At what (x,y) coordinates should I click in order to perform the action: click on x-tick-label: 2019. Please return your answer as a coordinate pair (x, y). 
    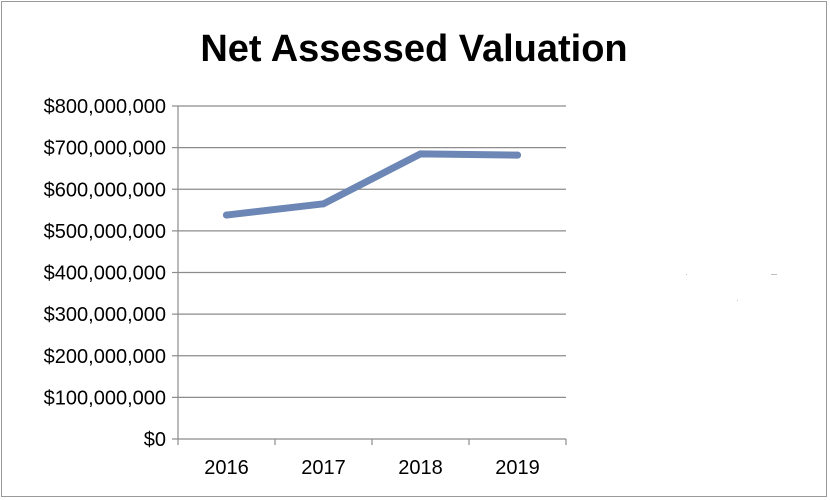
    Looking at the image, I should click on (517, 468).